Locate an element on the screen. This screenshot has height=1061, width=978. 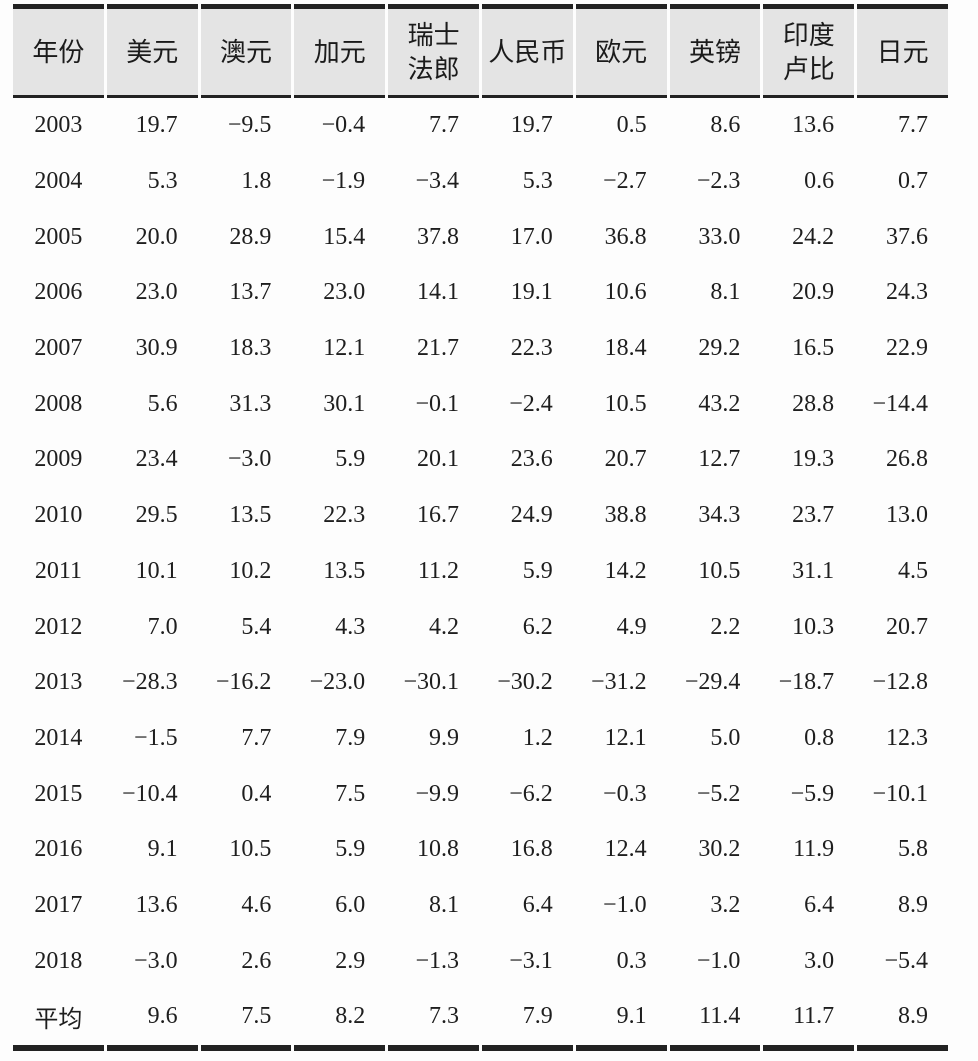
value-cell-cny: 23.6 is located at coordinates (531, 459).